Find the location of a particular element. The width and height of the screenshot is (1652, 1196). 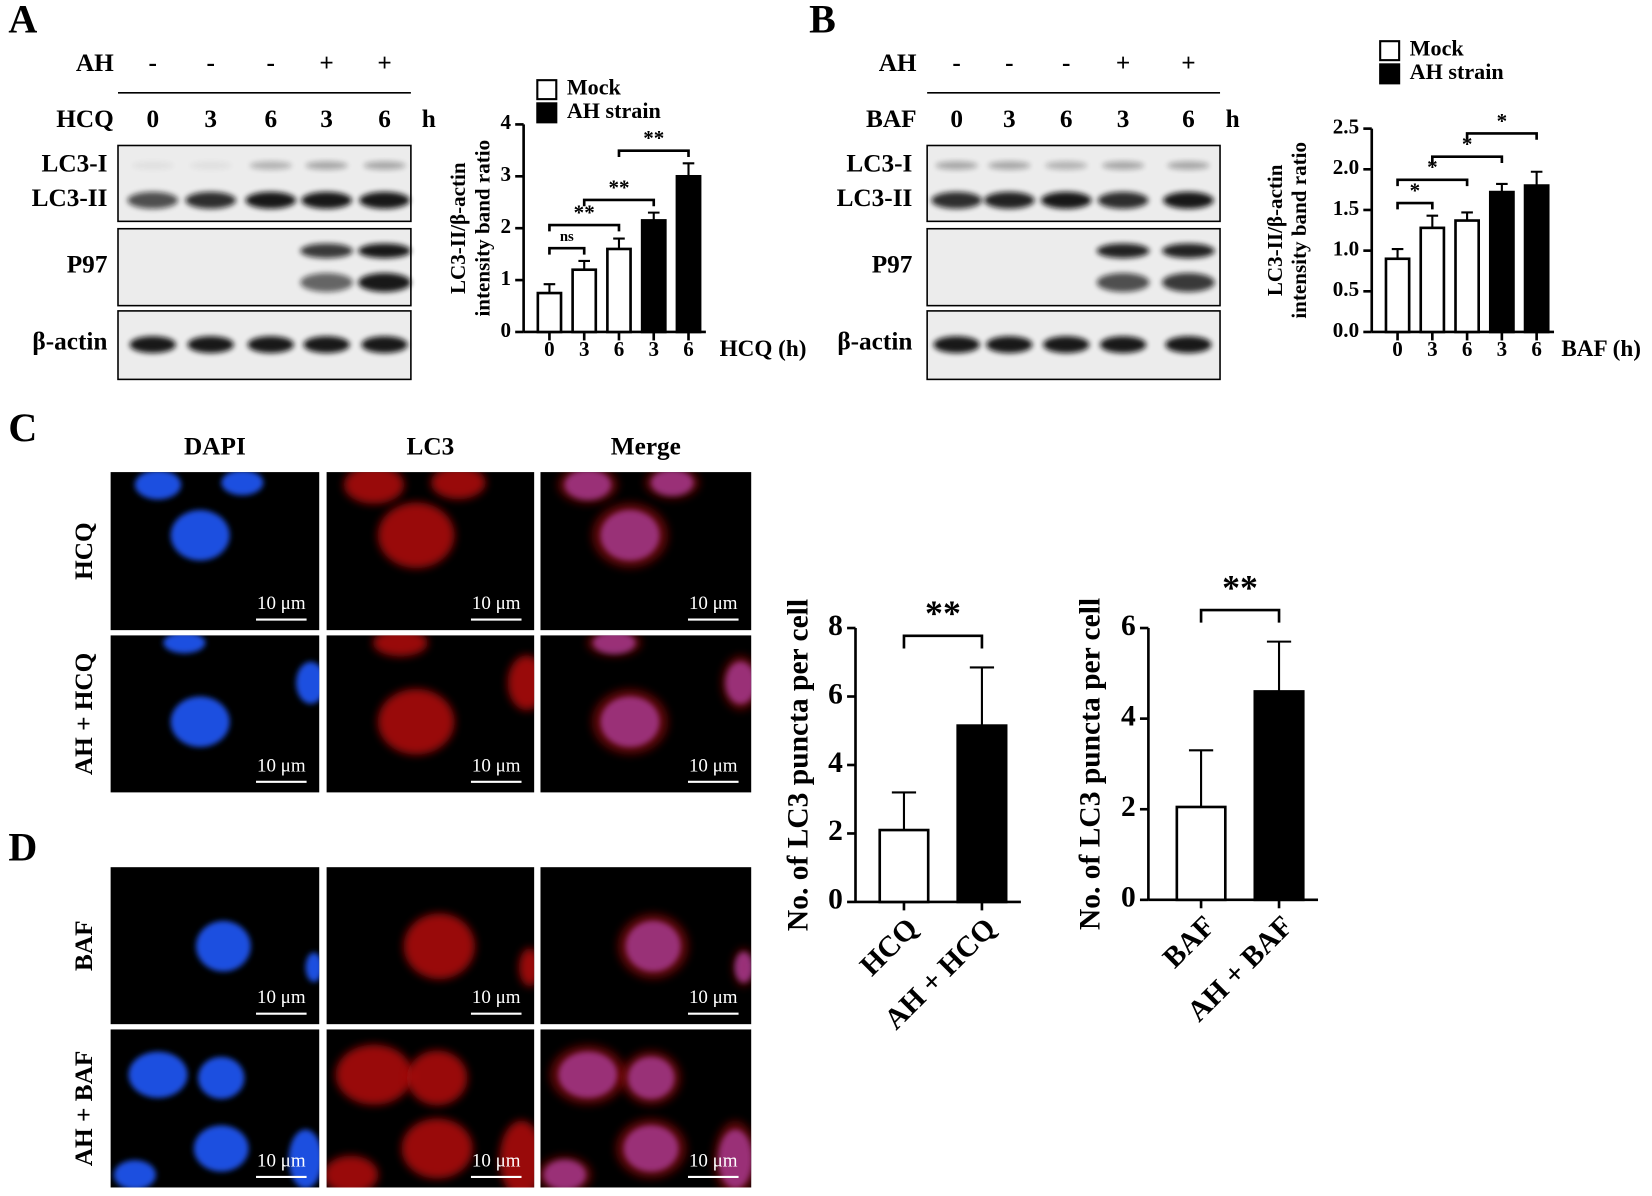

y-tick-label: 8 is located at coordinates (835, 626).